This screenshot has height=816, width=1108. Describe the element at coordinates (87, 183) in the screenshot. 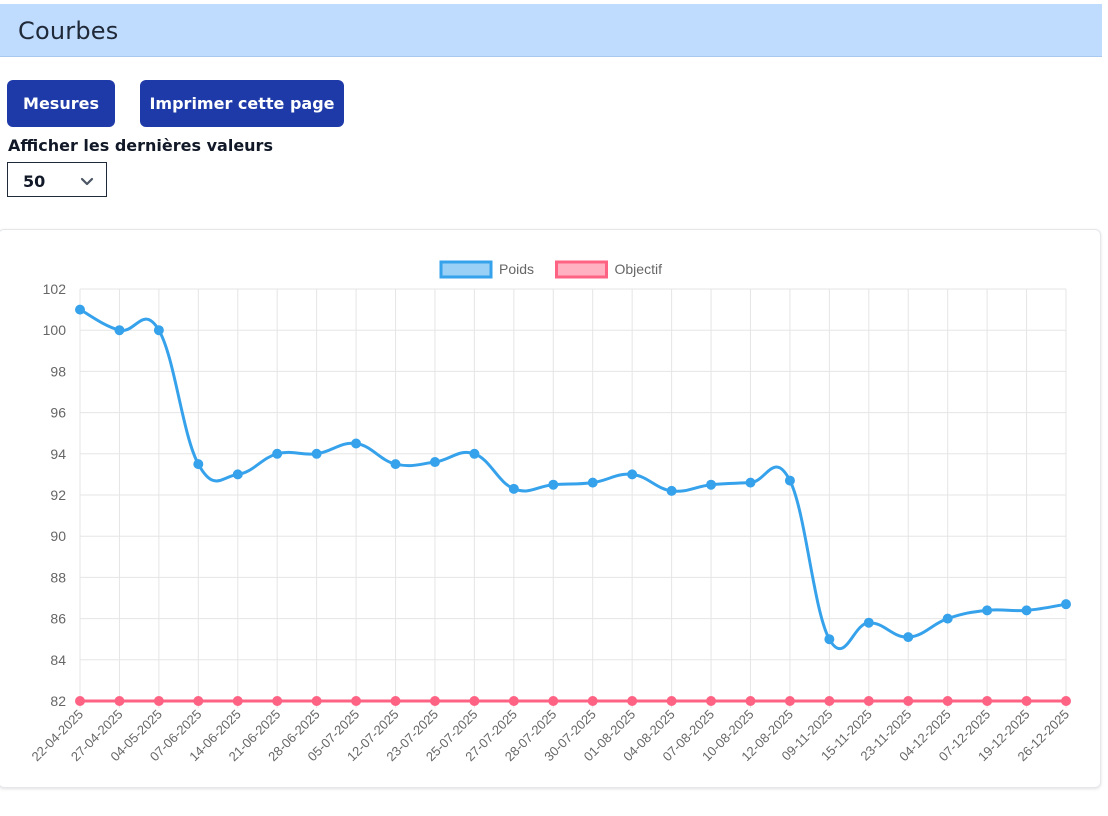

I see `chevron-down-icon` at that location.